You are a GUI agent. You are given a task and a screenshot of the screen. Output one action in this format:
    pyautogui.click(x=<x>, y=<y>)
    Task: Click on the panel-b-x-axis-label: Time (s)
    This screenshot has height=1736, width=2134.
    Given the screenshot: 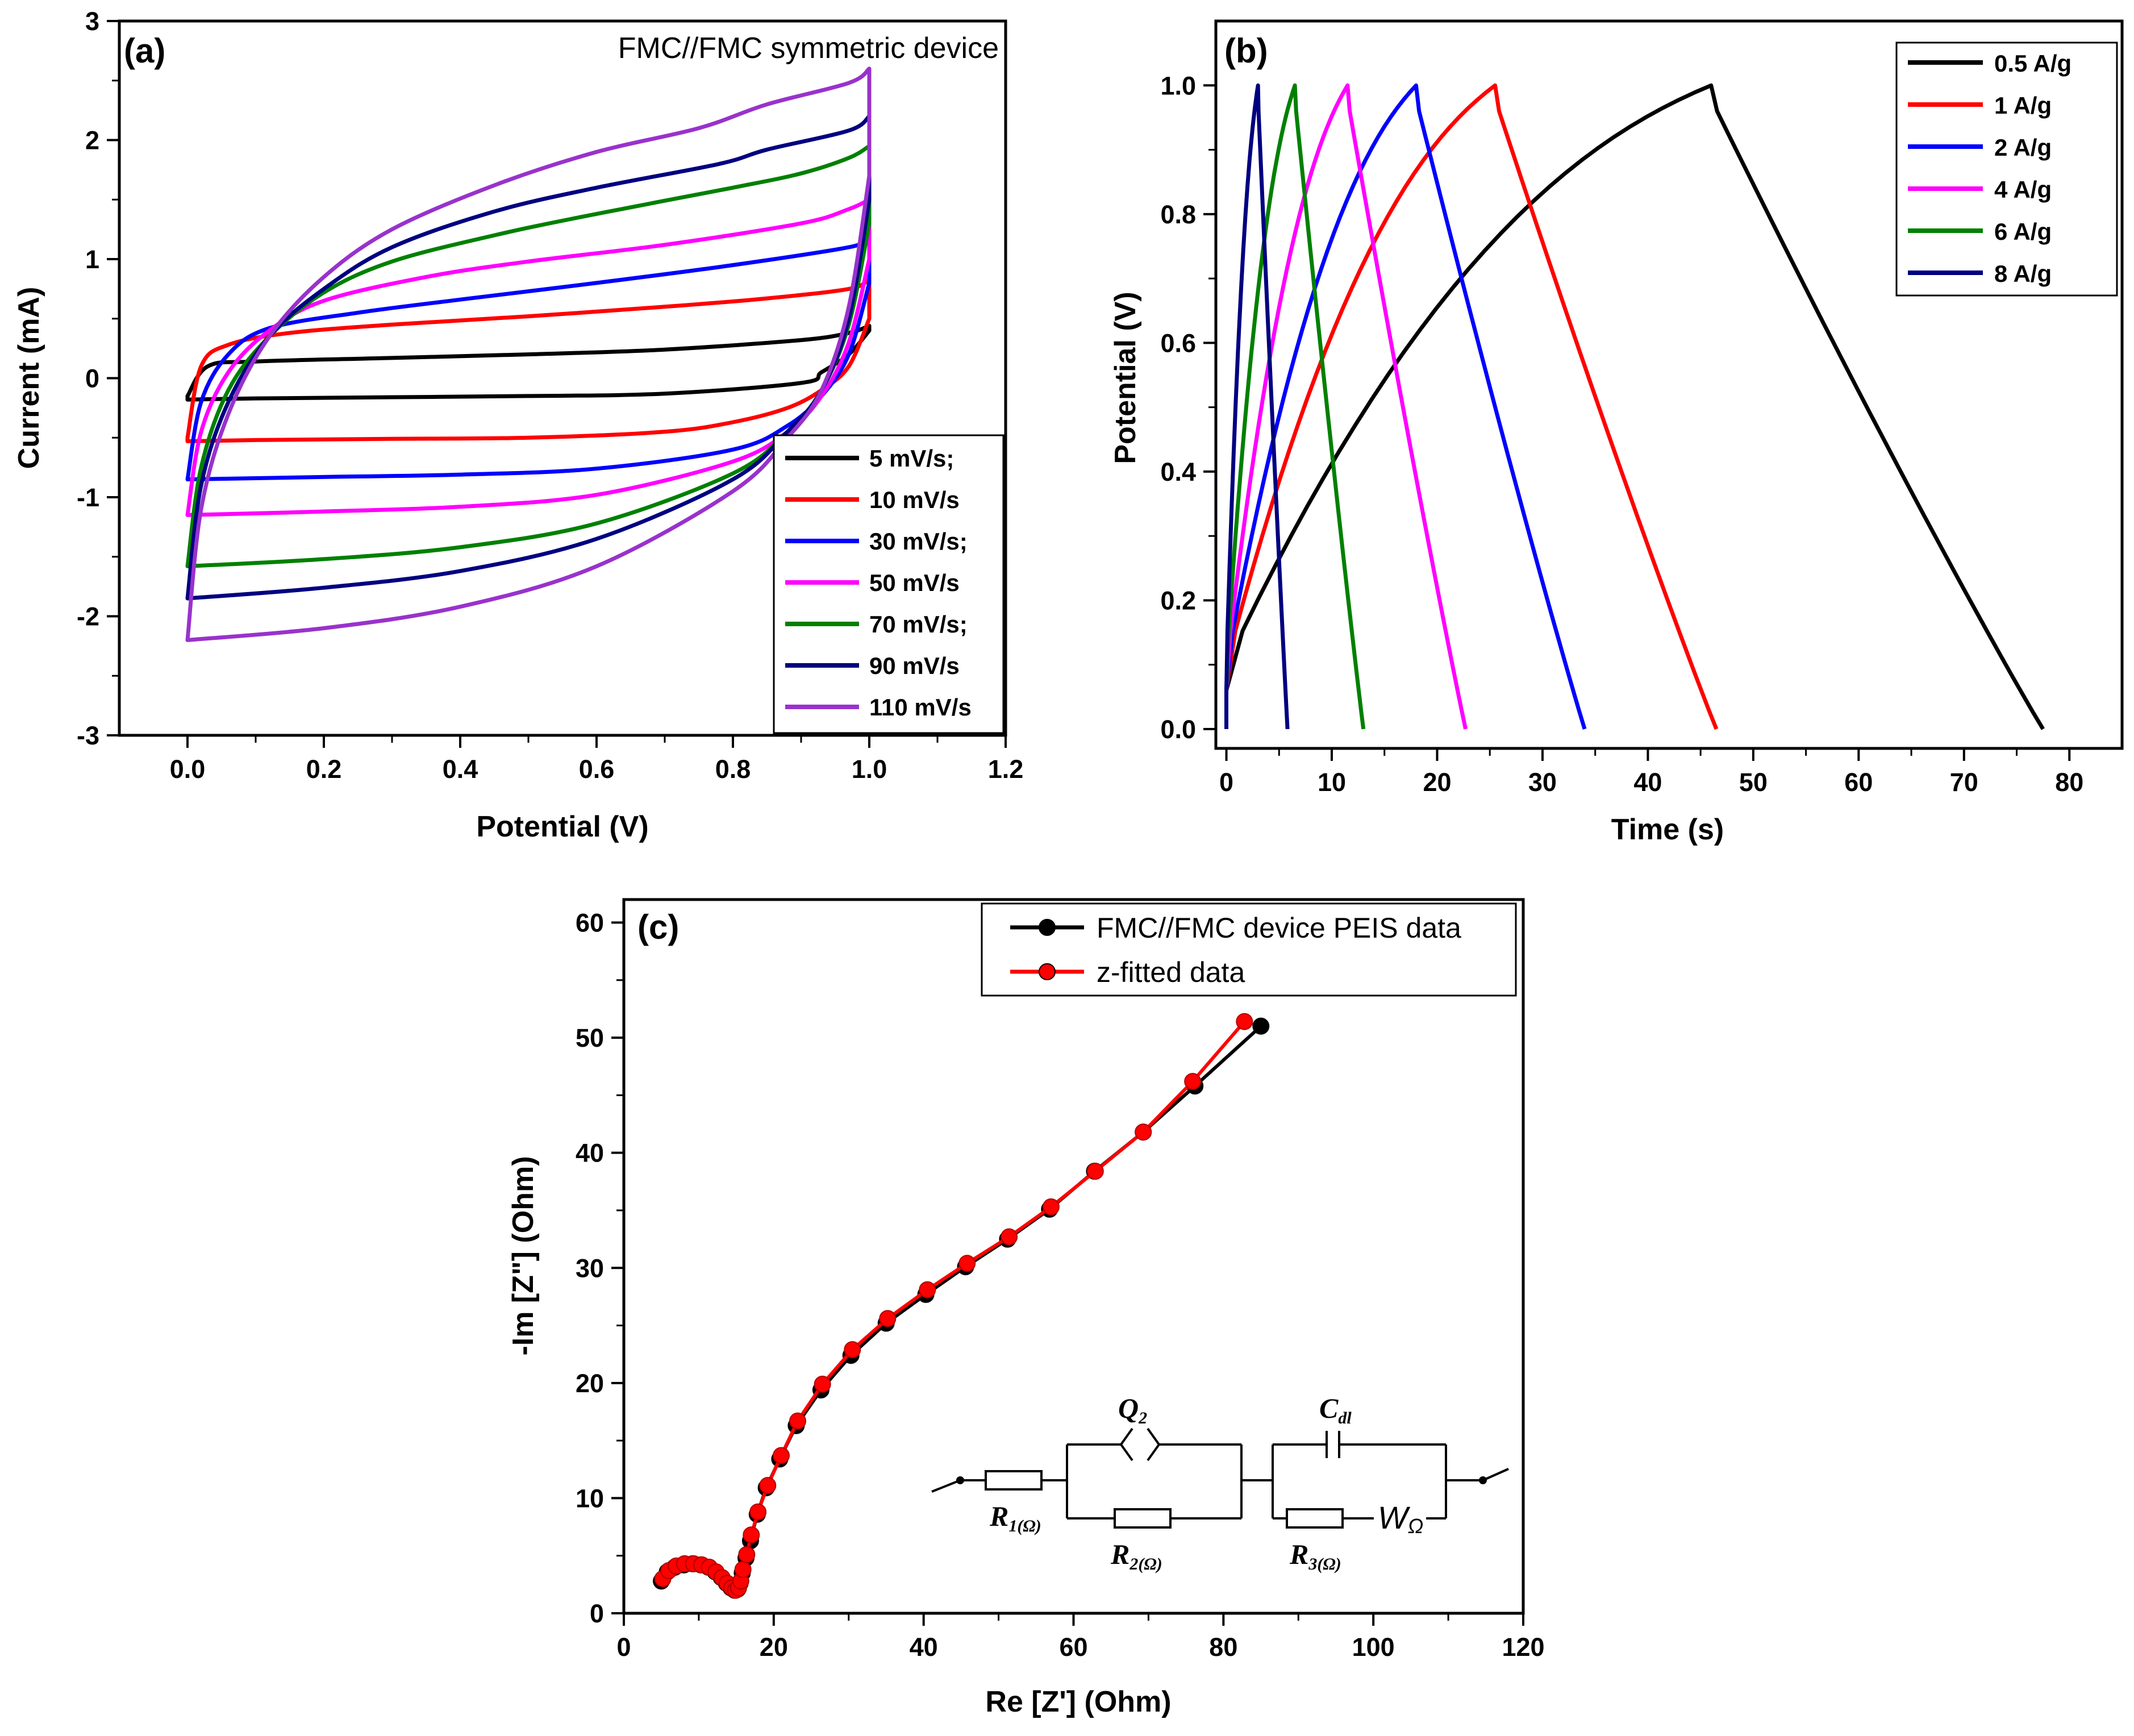 What is the action you would take?
    pyautogui.click(x=1667, y=830)
    